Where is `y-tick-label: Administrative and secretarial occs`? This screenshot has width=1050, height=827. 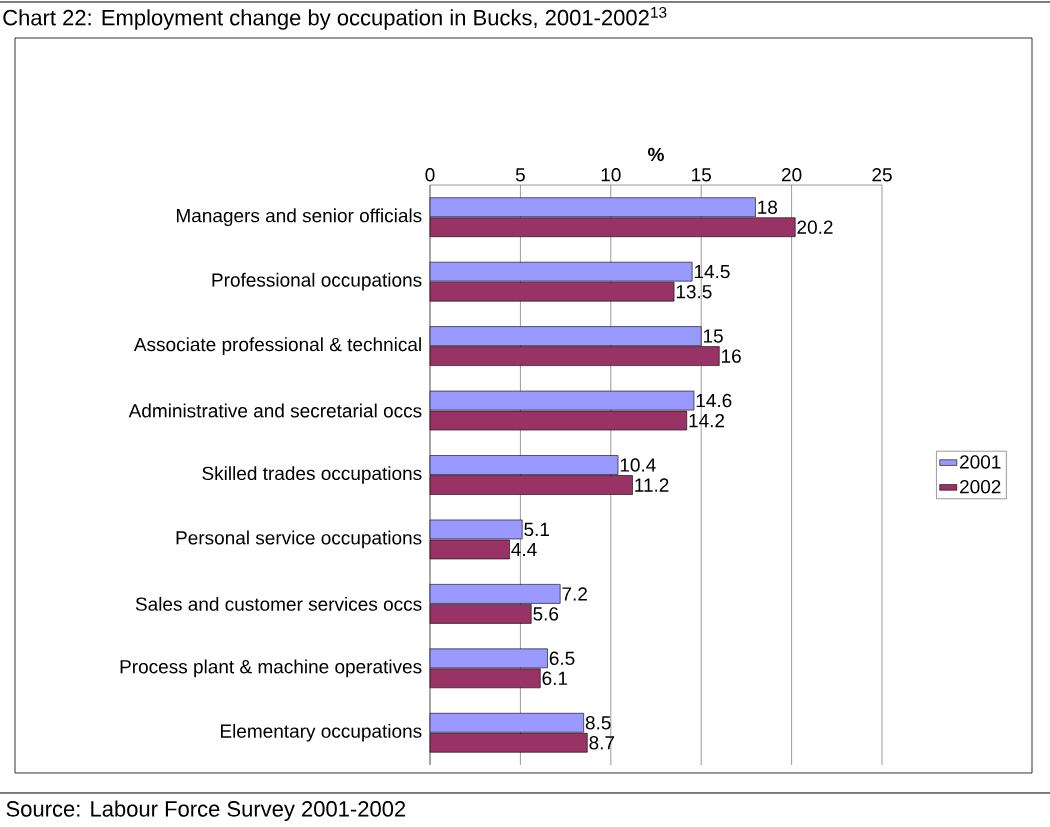 y-tick-label: Administrative and secretarial occs is located at coordinates (275, 410).